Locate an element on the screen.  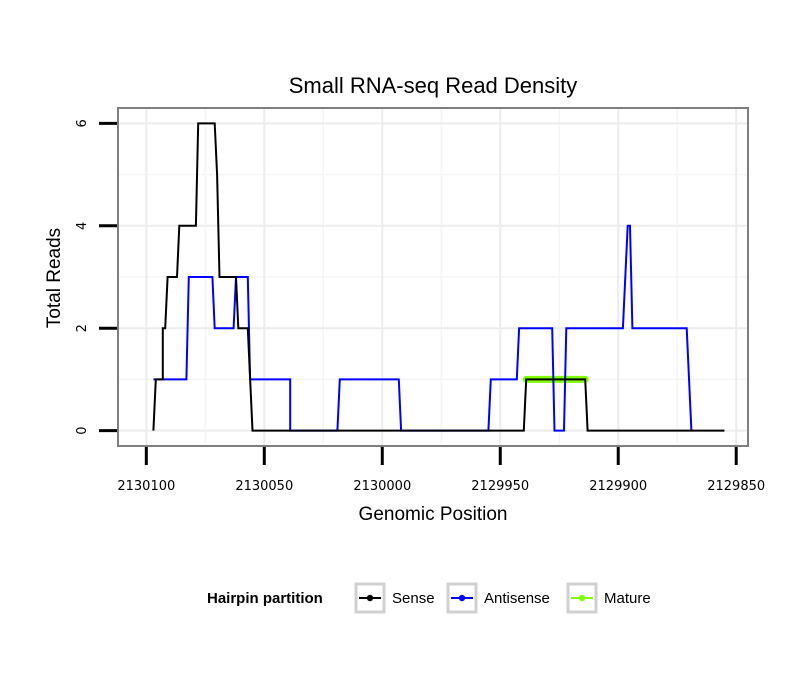
y-tick-label: 2 is located at coordinates (82, 328).